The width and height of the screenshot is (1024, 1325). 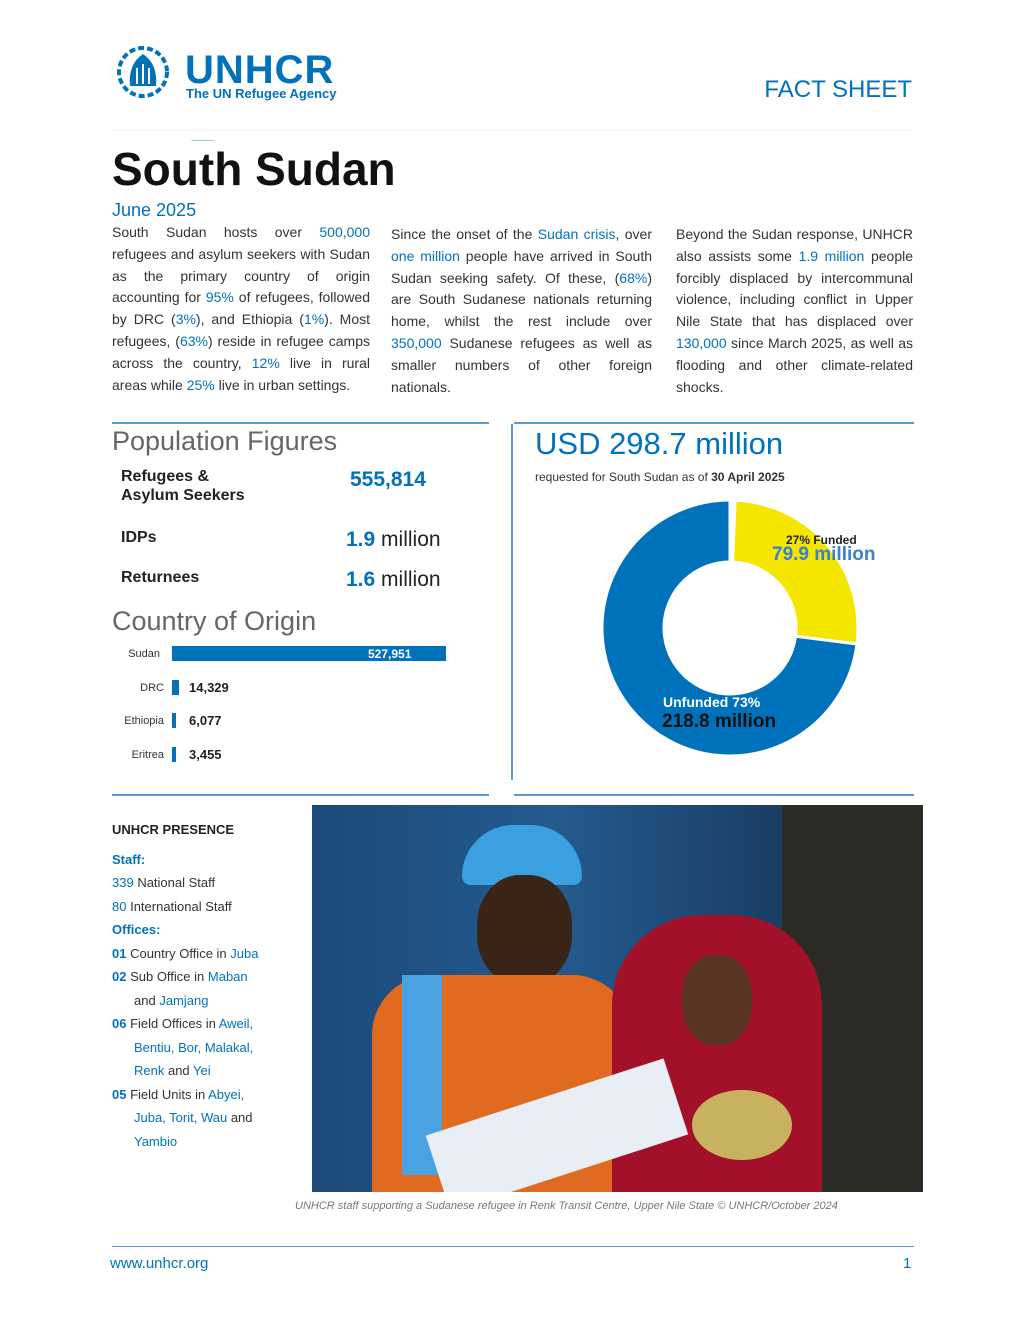 What do you see at coordinates (361, 579) in the screenshot?
I see `pf-number: 1.6` at bounding box center [361, 579].